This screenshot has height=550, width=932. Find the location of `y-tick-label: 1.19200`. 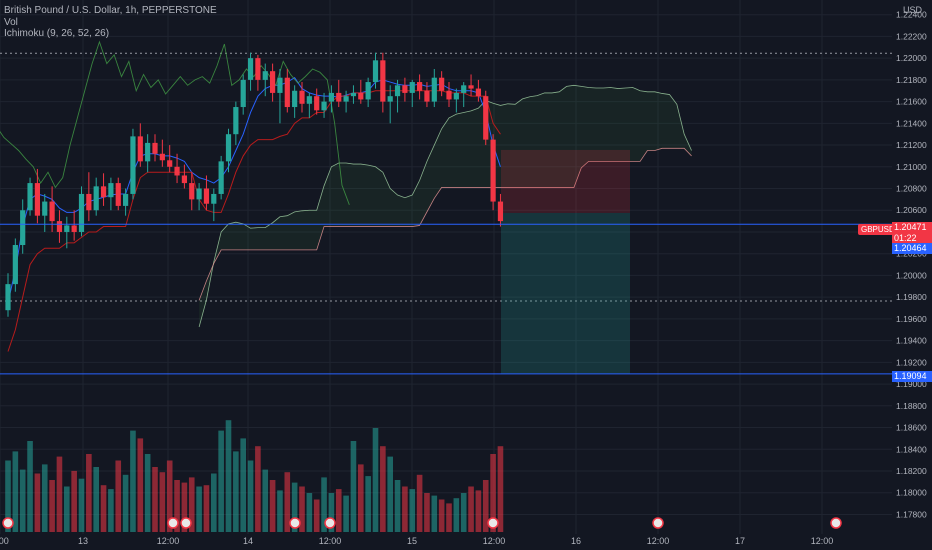

y-tick-label: 1.19200 is located at coordinates (911, 362).